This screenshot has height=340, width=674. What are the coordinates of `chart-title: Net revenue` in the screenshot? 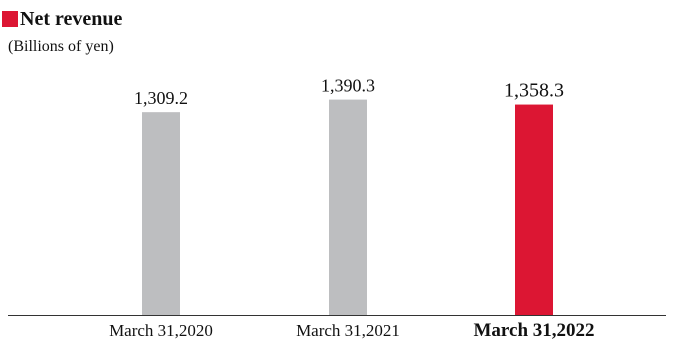 It's located at (71, 19).